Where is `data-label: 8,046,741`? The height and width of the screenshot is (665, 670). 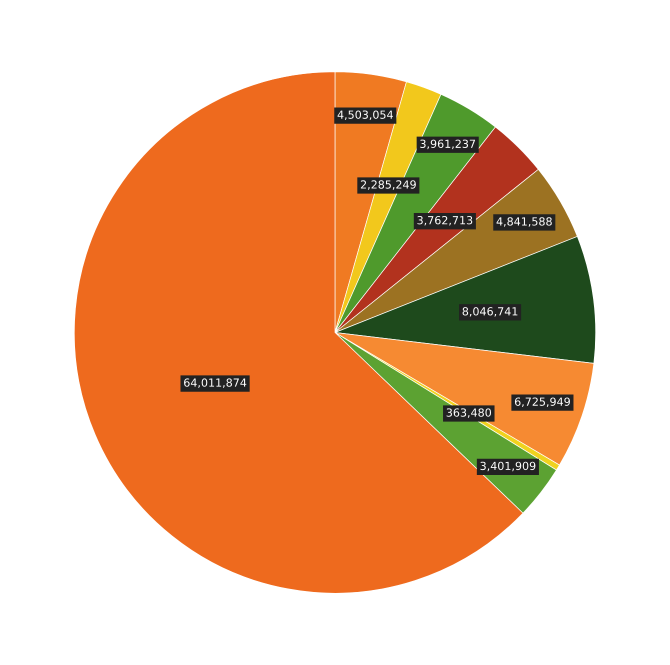 data-label: 8,046,741 is located at coordinates (490, 312).